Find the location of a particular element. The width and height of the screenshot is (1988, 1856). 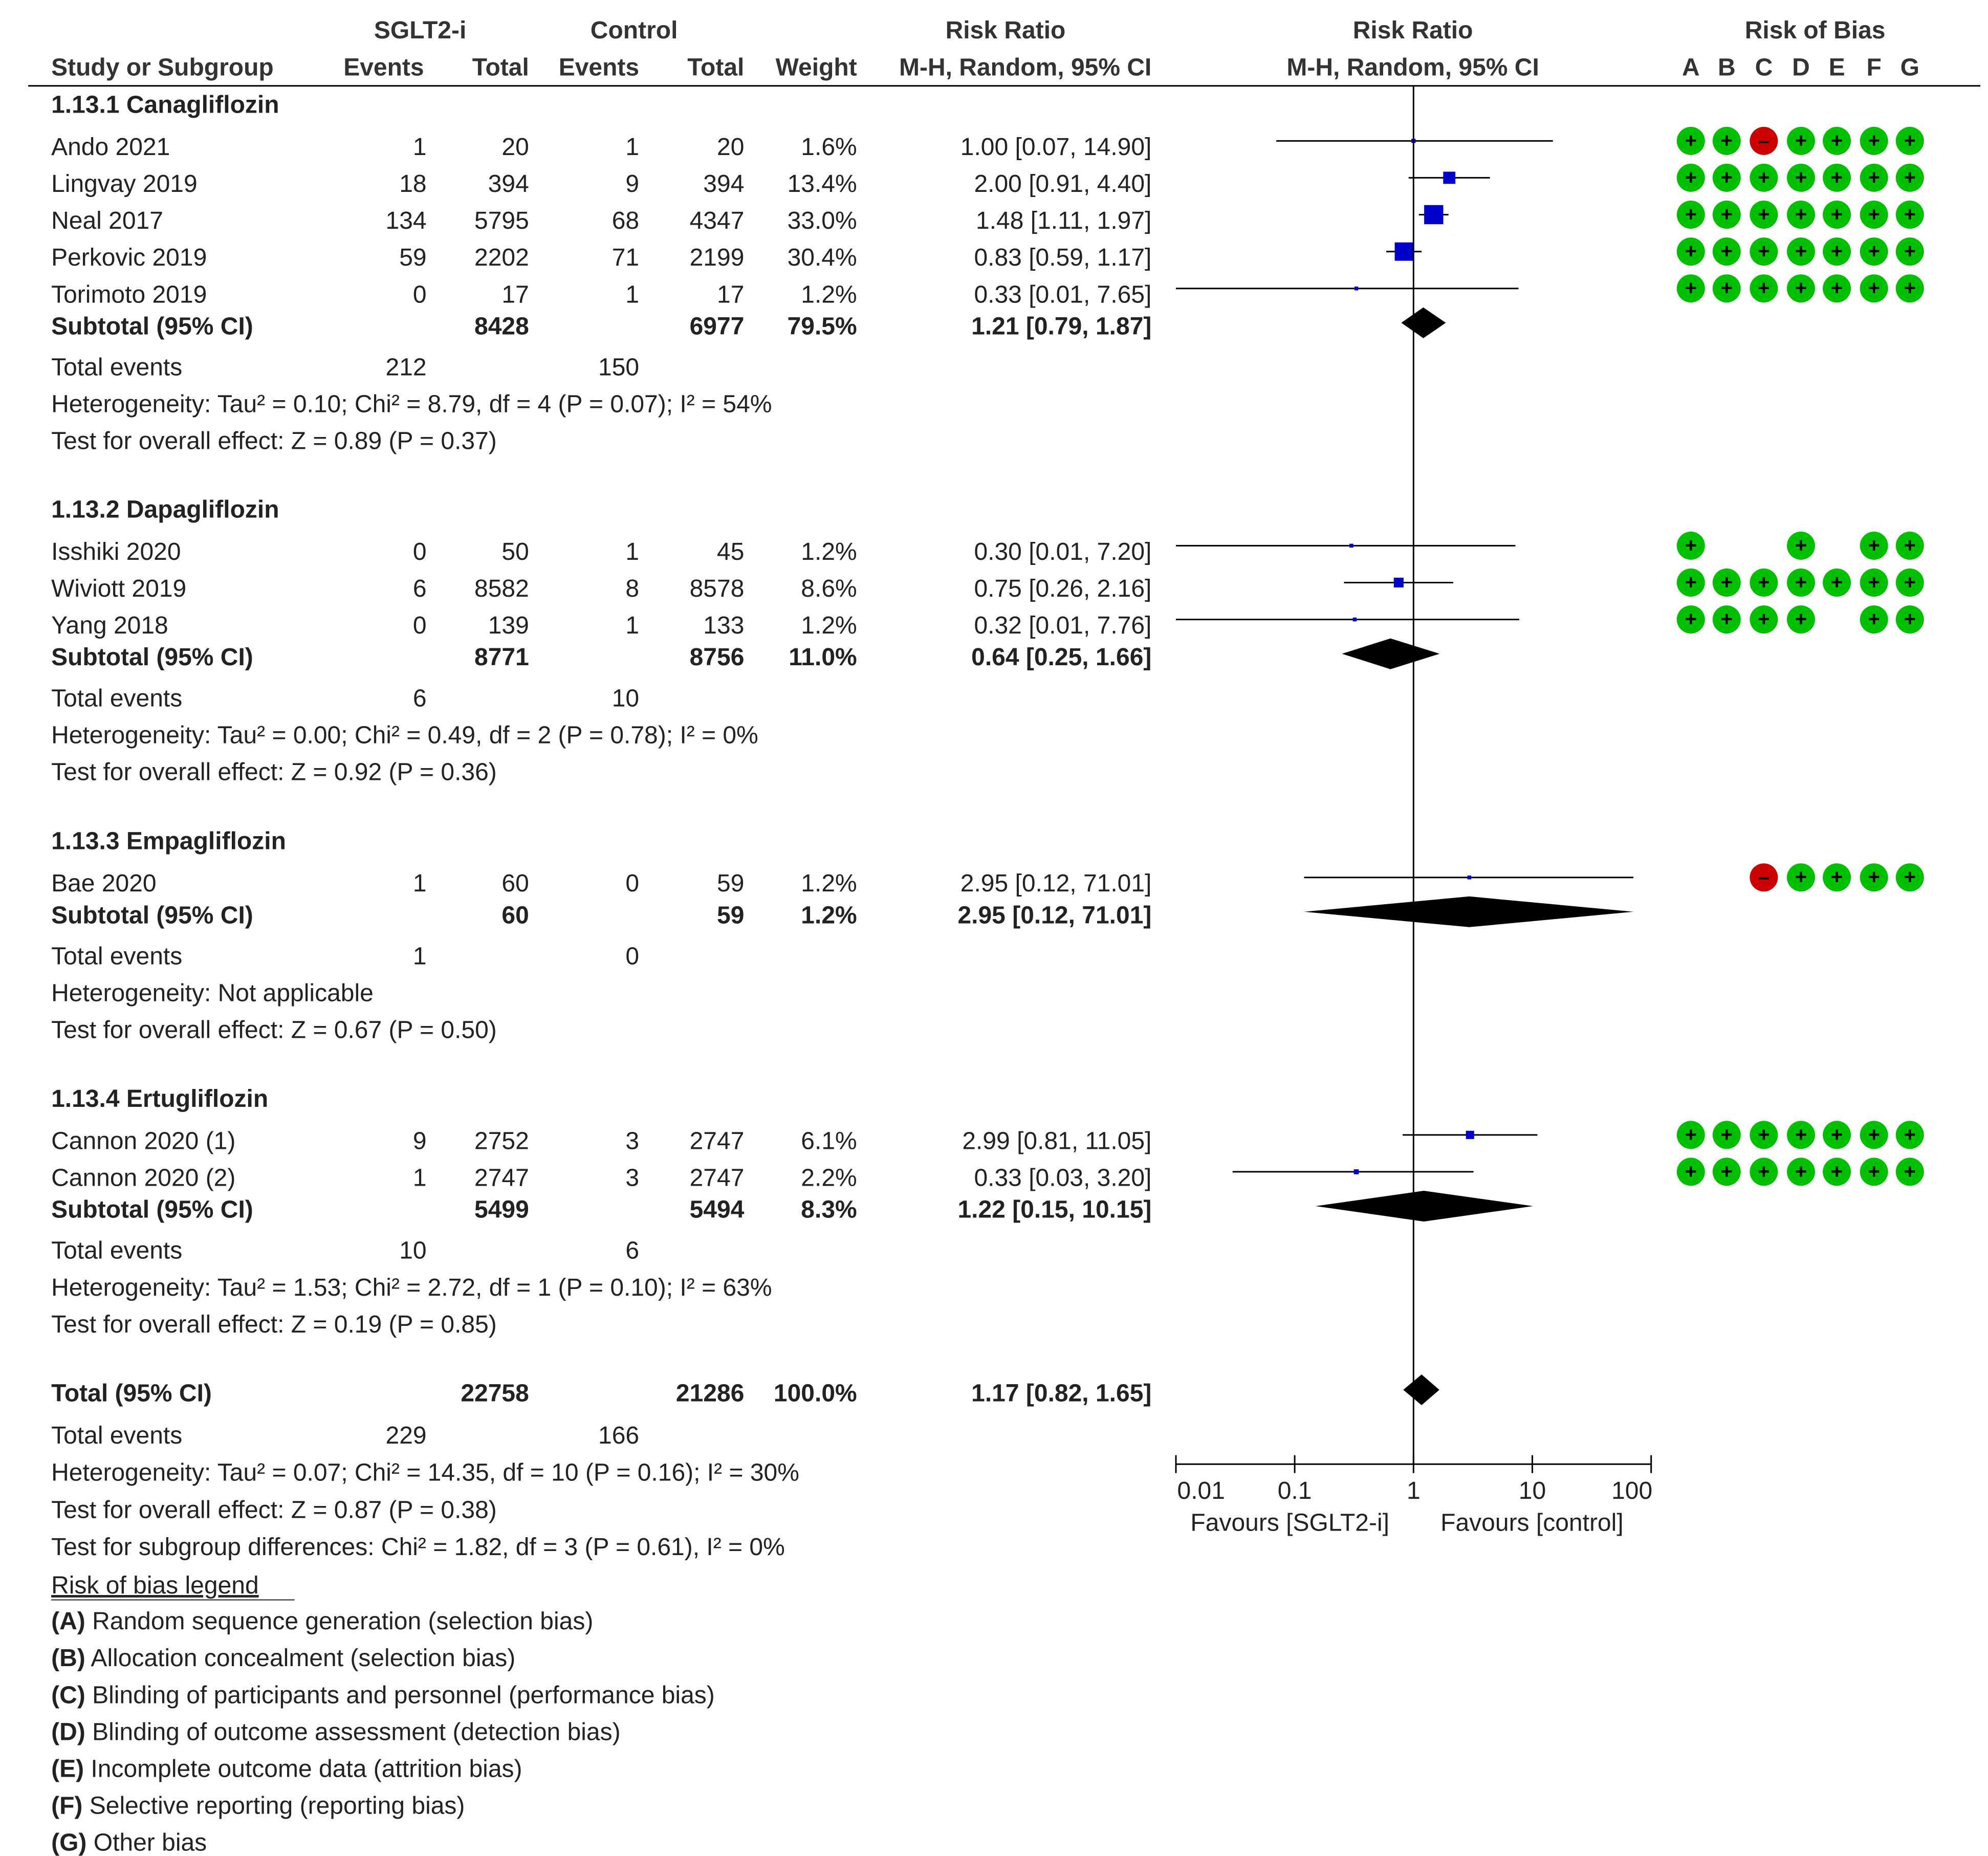

study-events-control: 71 is located at coordinates (625, 258).